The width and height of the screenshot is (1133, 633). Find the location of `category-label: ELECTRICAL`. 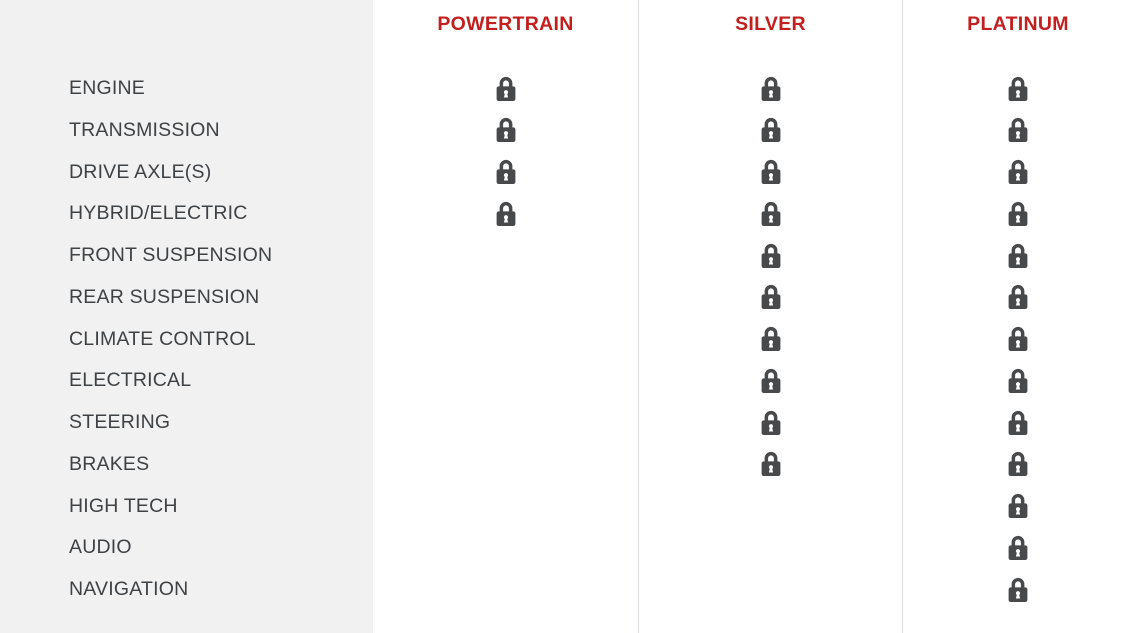

category-label: ELECTRICAL is located at coordinates (130, 380).